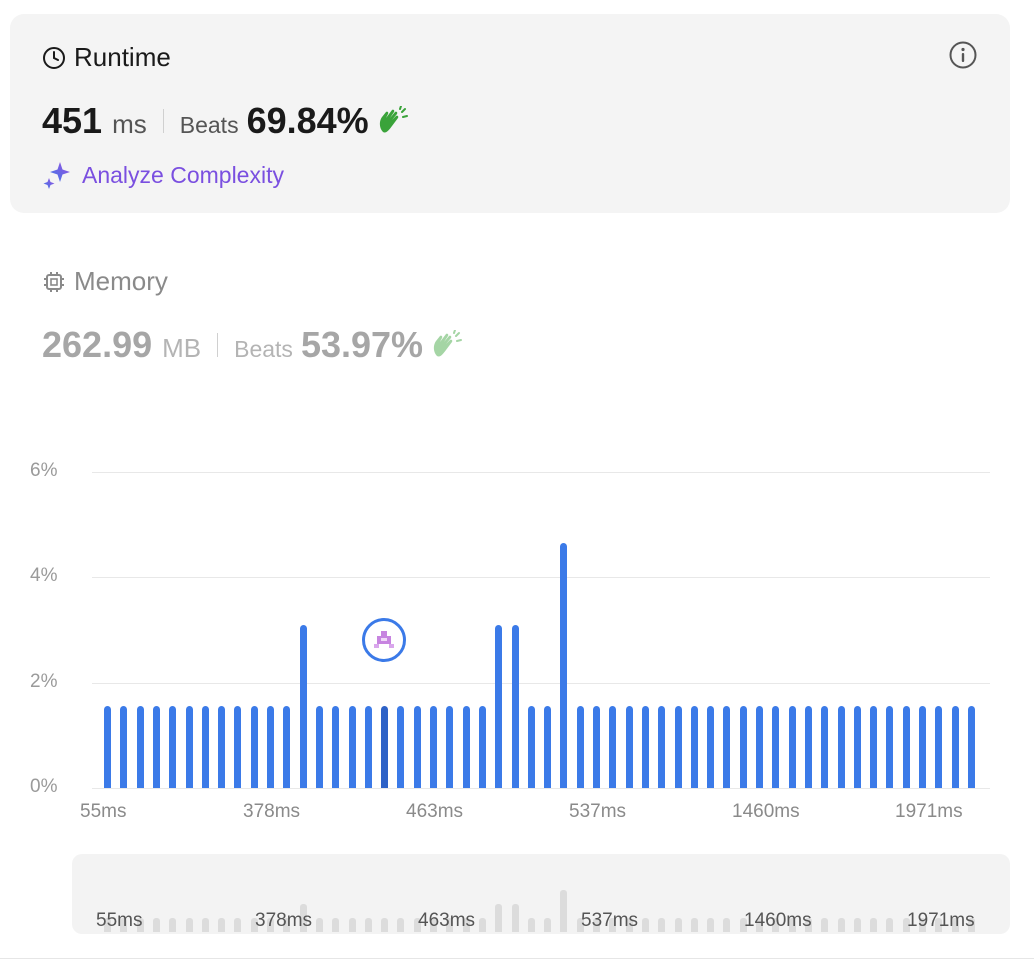 This screenshot has height=964, width=1034. Describe the element at coordinates (610, 920) in the screenshot. I see `navigator-tick-label: 537ms` at that location.